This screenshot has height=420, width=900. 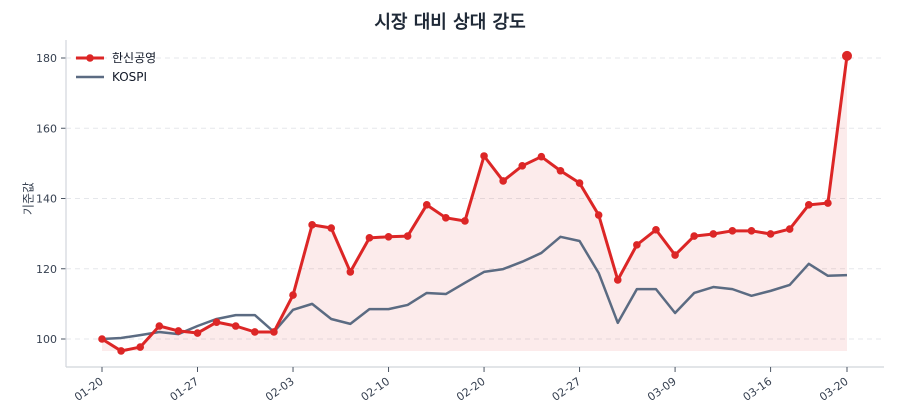 What do you see at coordinates (46, 199) in the screenshot?
I see `y-tick-label: 140` at bounding box center [46, 199].